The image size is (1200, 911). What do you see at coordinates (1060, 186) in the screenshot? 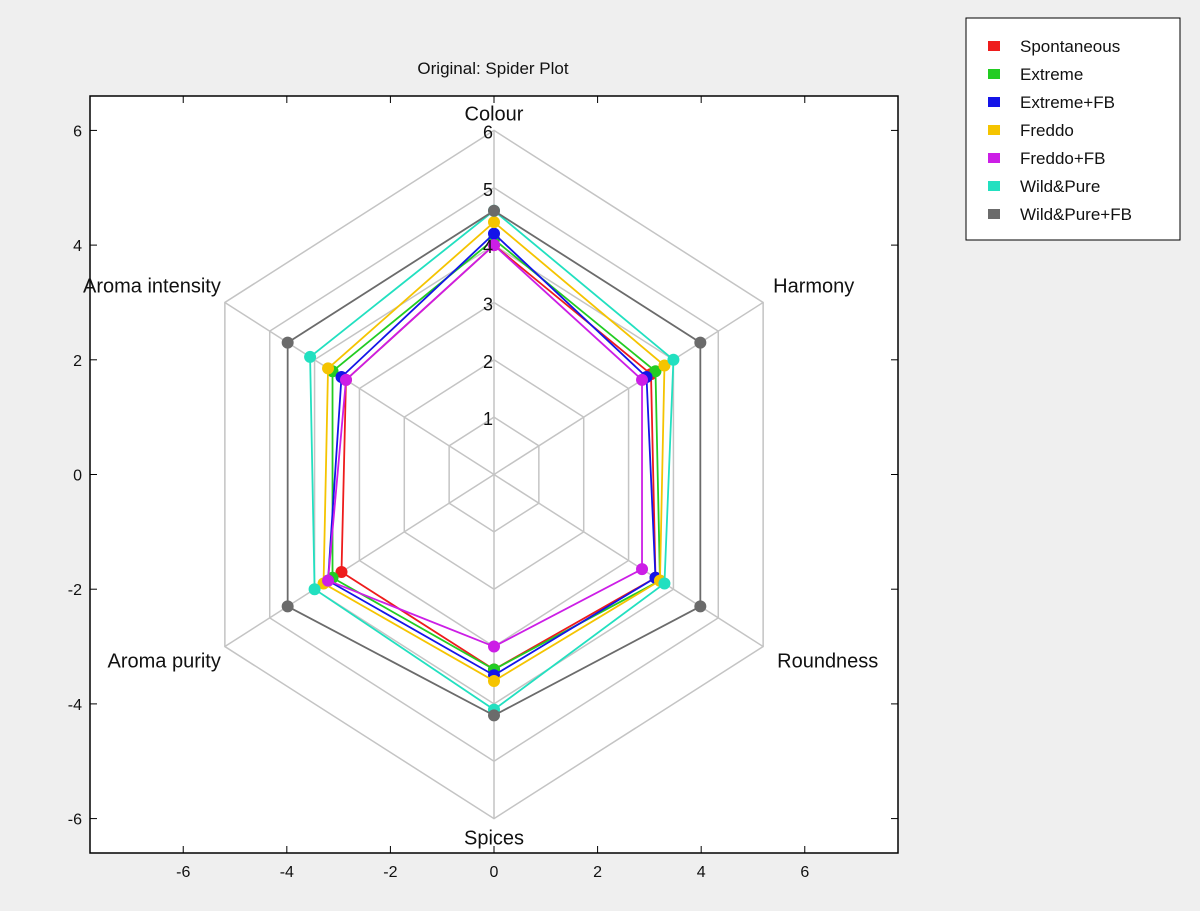
I see `legend-entry: Wild&Pure` at bounding box center [1060, 186].